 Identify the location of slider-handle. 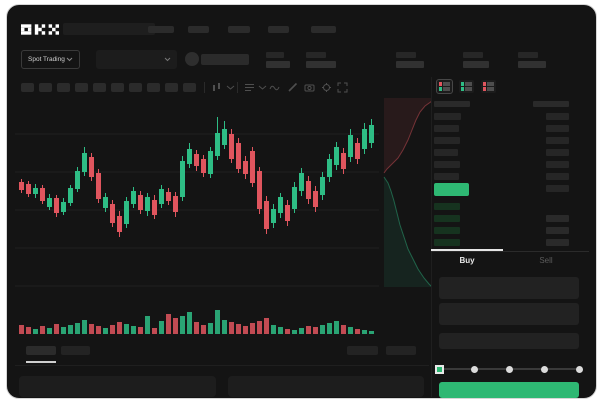
(439, 369).